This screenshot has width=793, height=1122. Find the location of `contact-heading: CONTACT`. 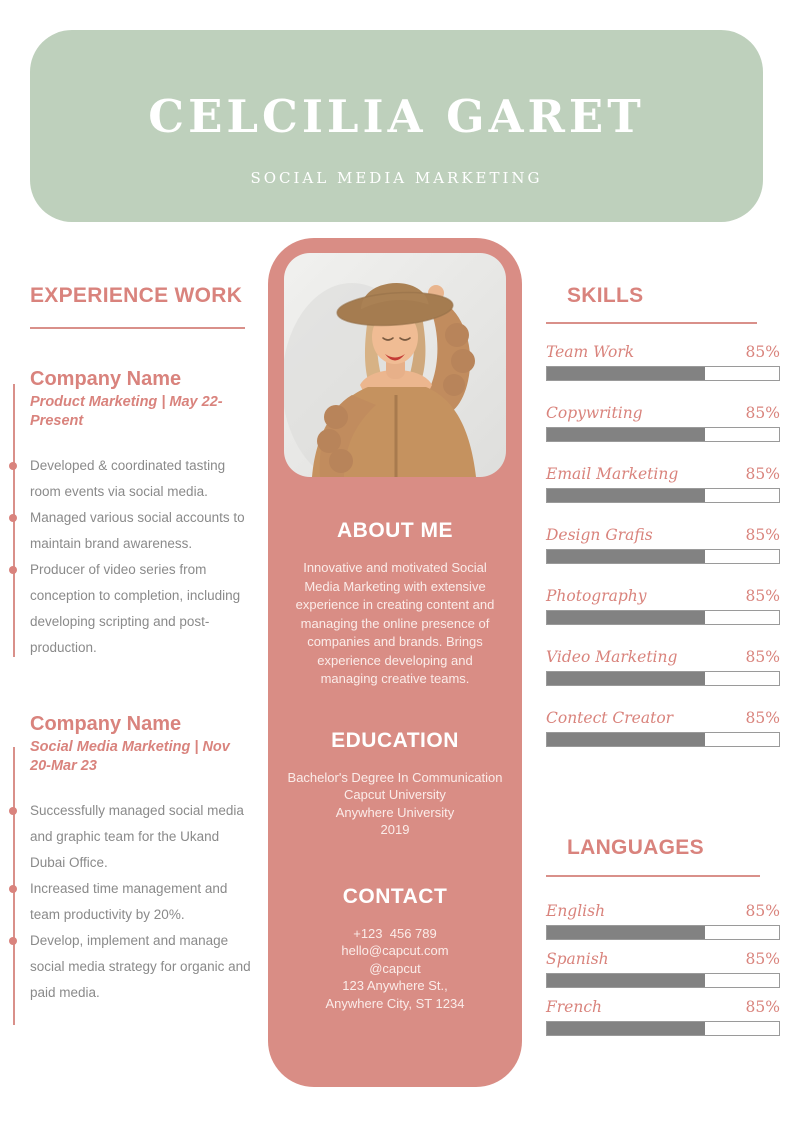

contact-heading: CONTACT is located at coordinates (395, 896).